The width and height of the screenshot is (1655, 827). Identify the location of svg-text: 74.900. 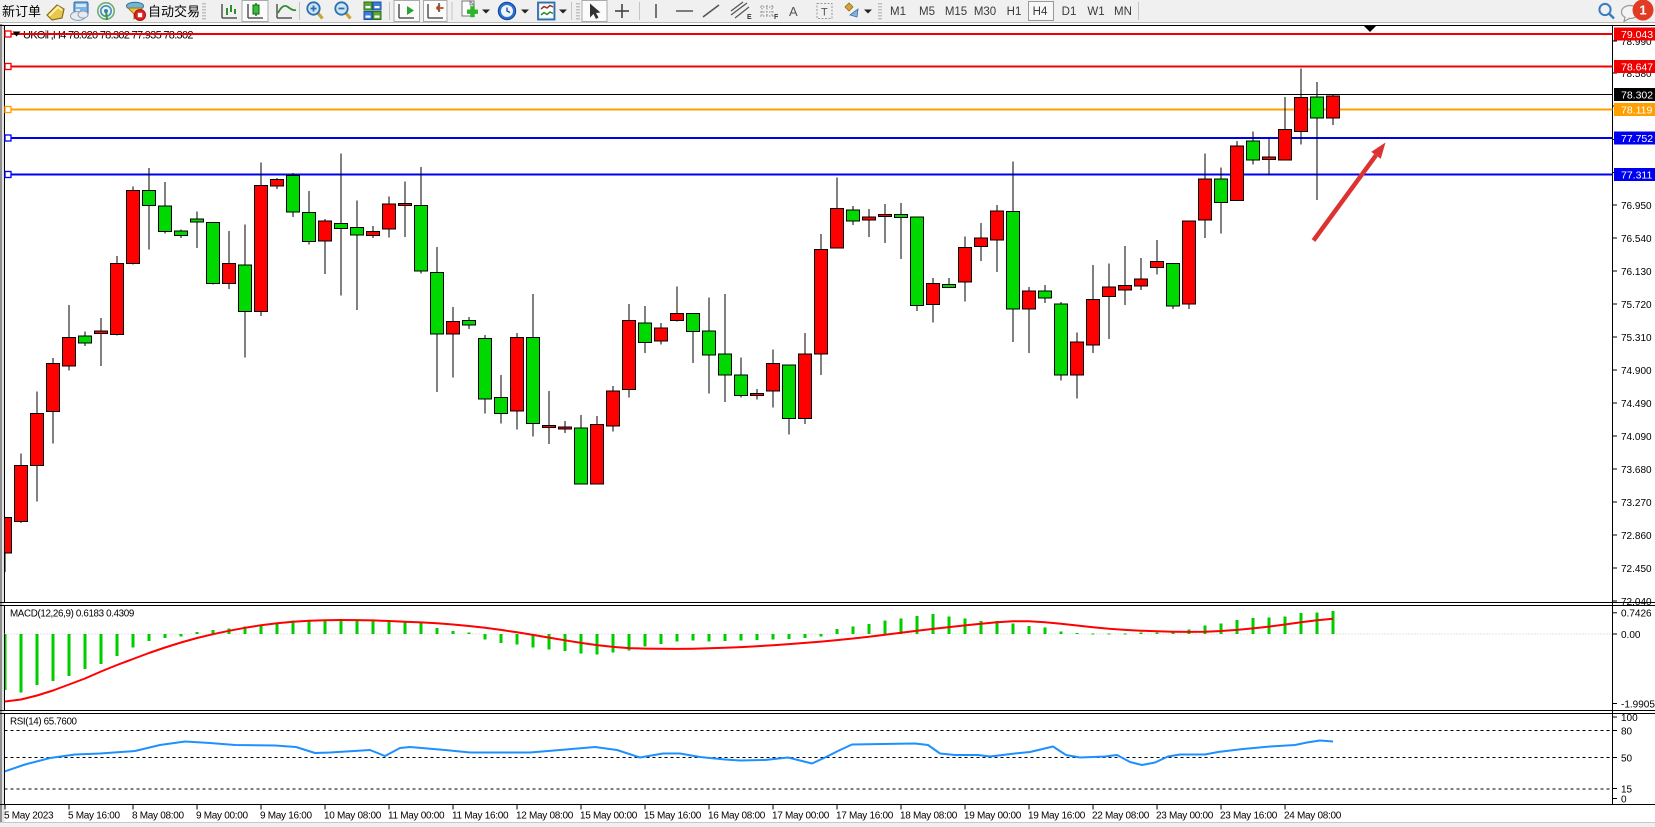
(1636, 371).